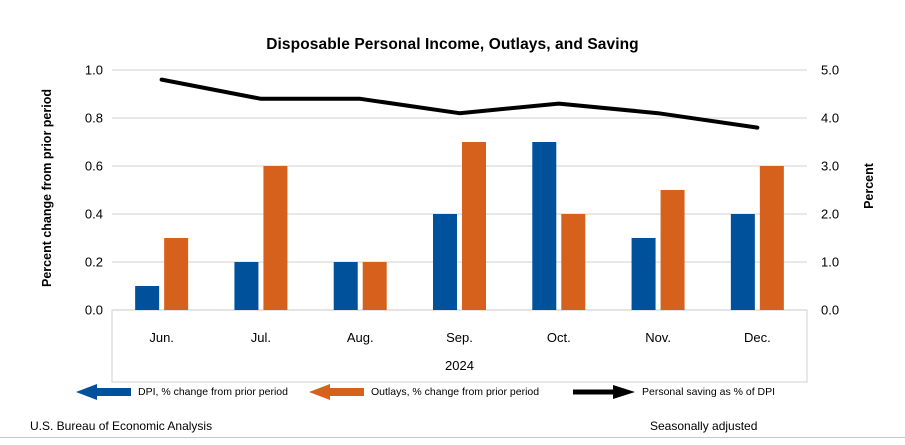  What do you see at coordinates (345, 286) in the screenshot?
I see `bar-dpi-aug` at bounding box center [345, 286].